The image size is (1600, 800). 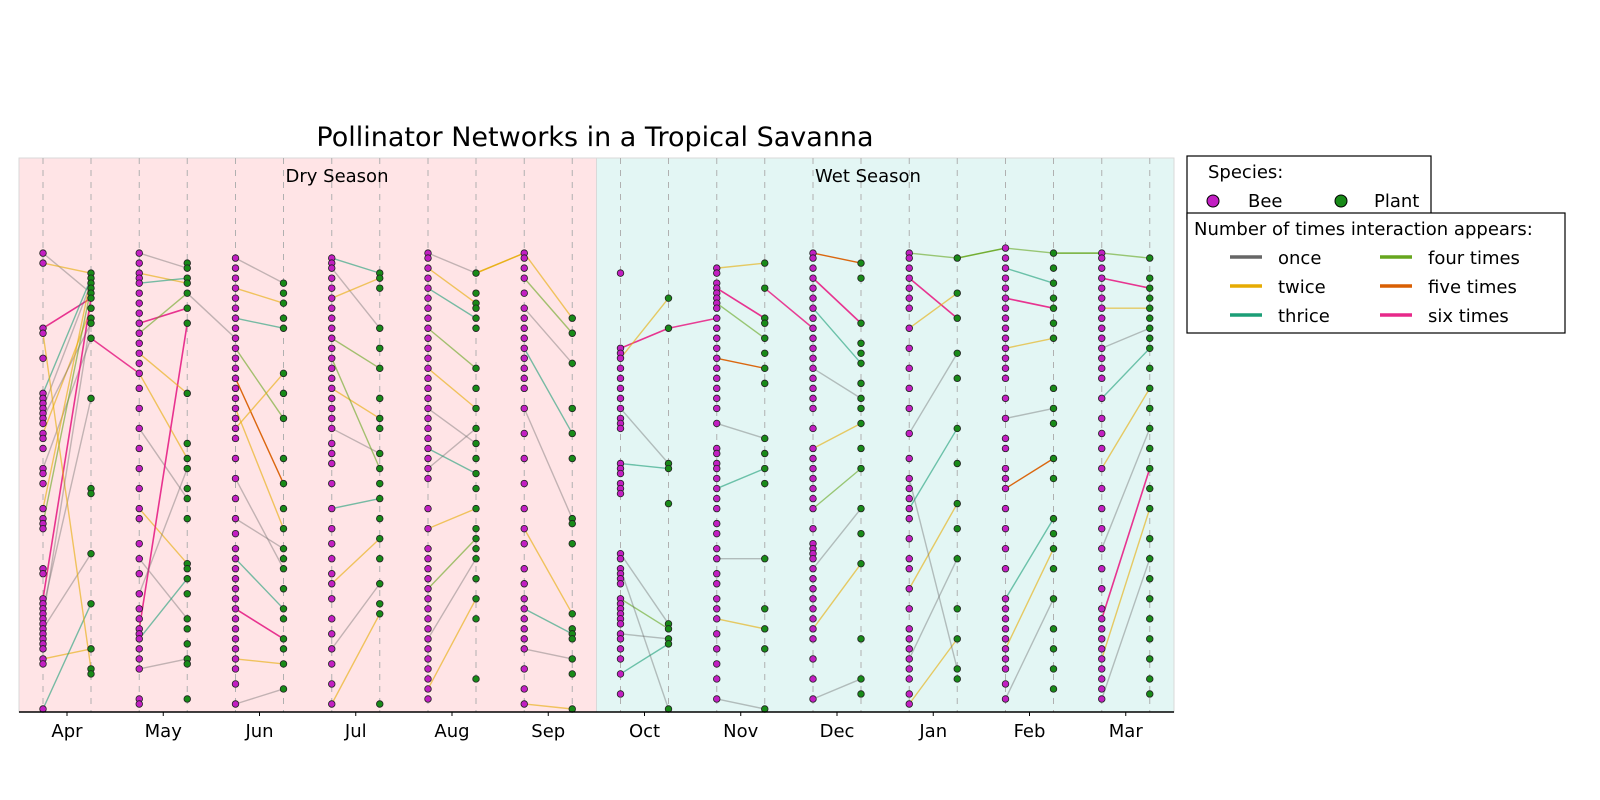 What do you see at coordinates (1125, 255) in the screenshot?
I see `edge-mar` at bounding box center [1125, 255].